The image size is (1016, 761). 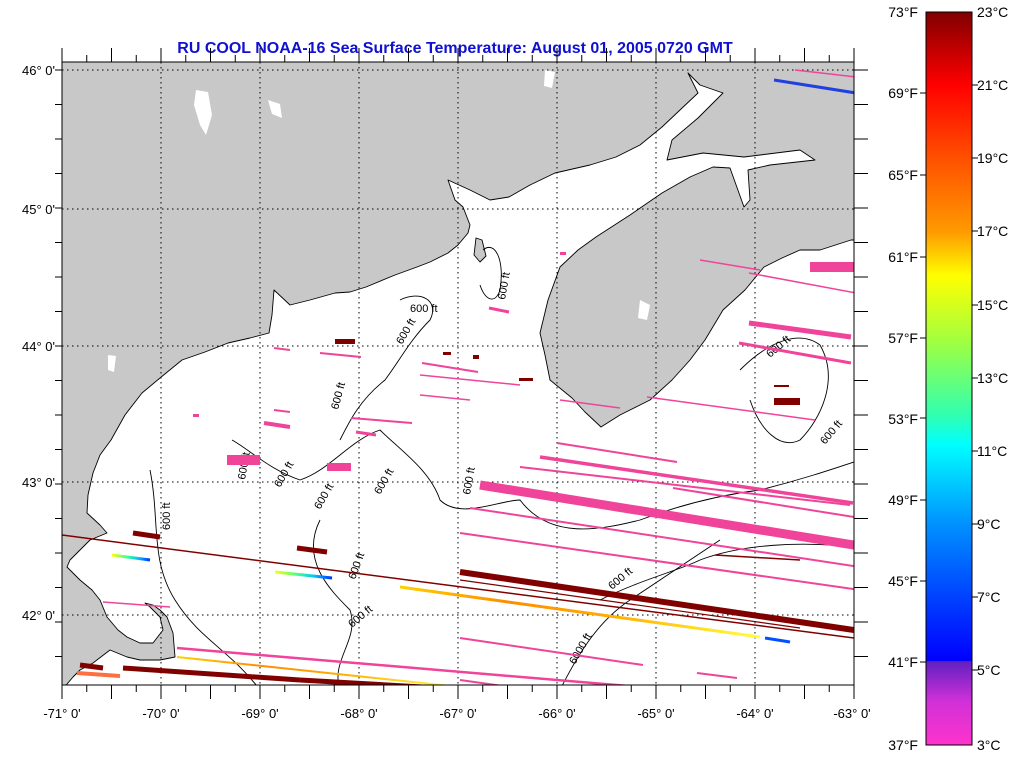 I want to click on f-label: 41°F, so click(x=903, y=662).